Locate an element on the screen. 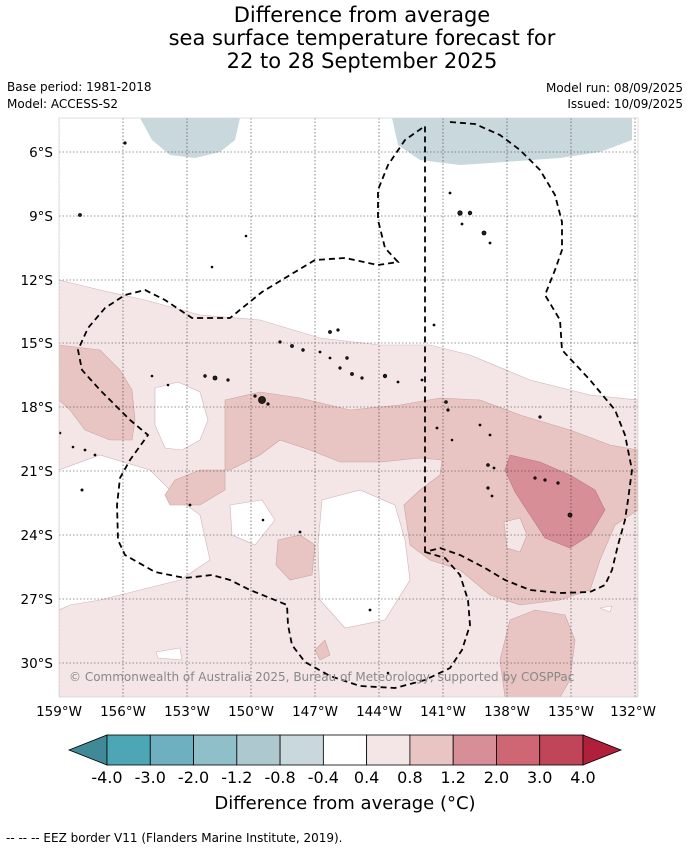  lat-label: 27°S is located at coordinates (37, 600).